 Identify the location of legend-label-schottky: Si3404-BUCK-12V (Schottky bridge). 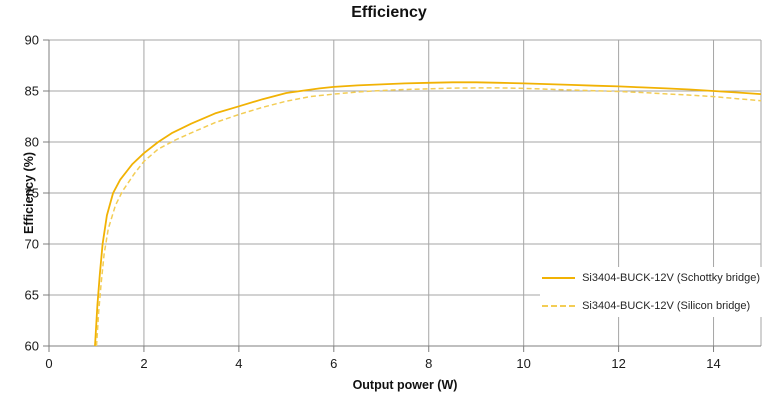
(671, 278).